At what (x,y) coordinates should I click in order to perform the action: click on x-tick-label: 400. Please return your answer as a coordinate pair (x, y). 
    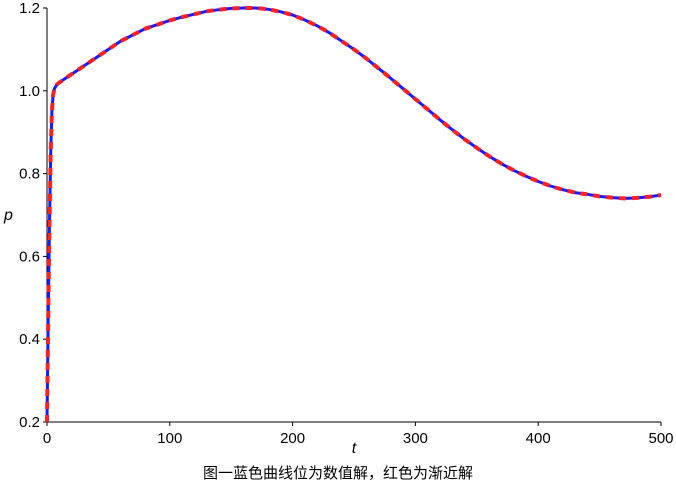
    Looking at the image, I should click on (538, 438).